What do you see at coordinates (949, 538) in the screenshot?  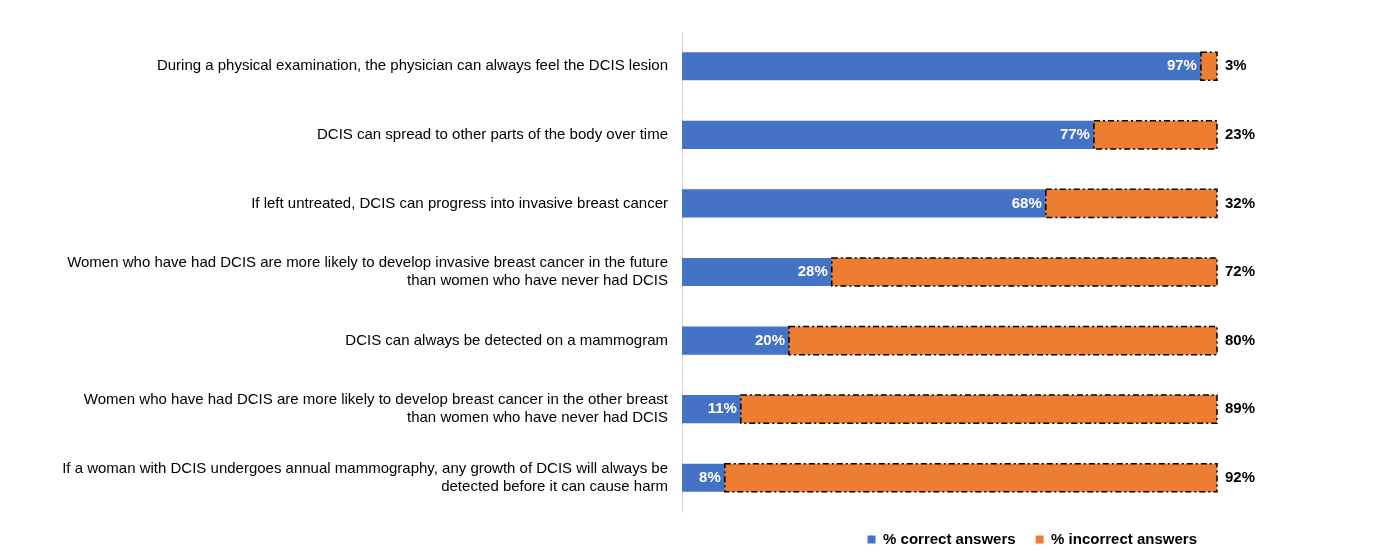 I see `legend-label: % correct answers` at bounding box center [949, 538].